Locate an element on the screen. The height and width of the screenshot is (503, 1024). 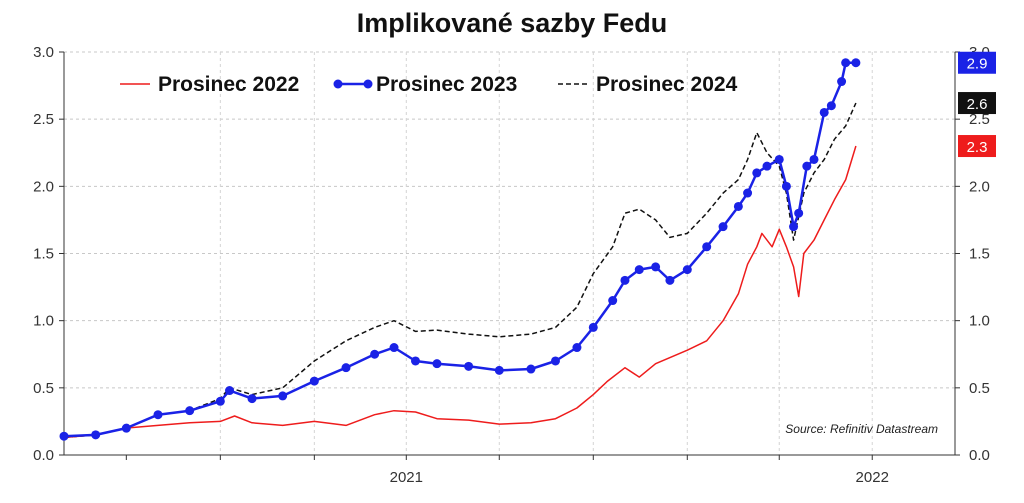
legend-label-2: Prosinec 2024 is located at coordinates (667, 84).